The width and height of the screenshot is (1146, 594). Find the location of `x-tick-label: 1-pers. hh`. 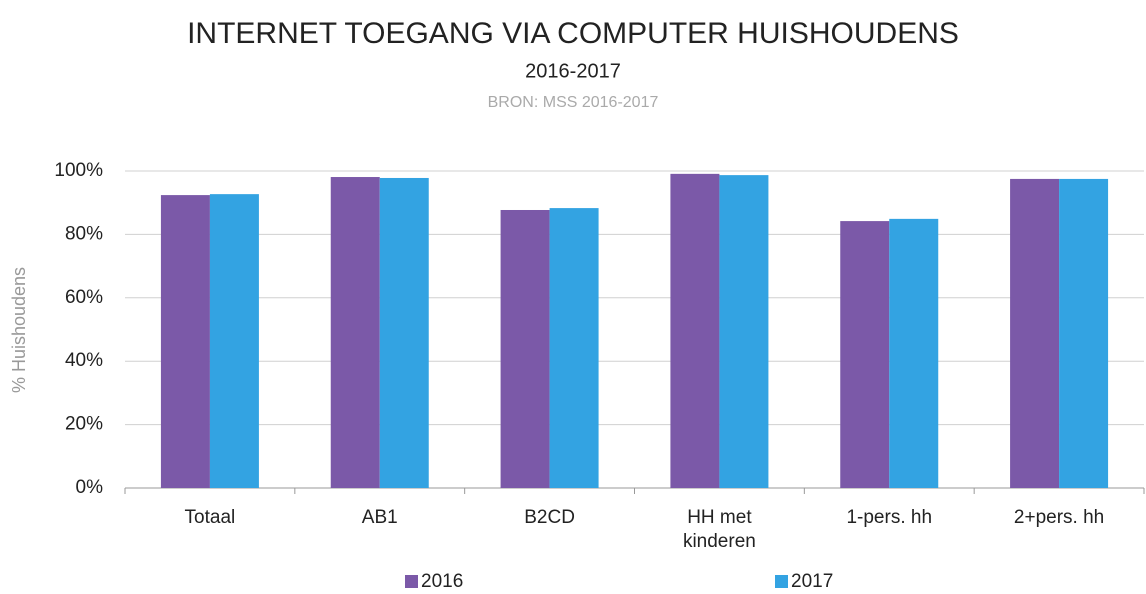

x-tick-label: 1-pers. hh is located at coordinates (889, 517).